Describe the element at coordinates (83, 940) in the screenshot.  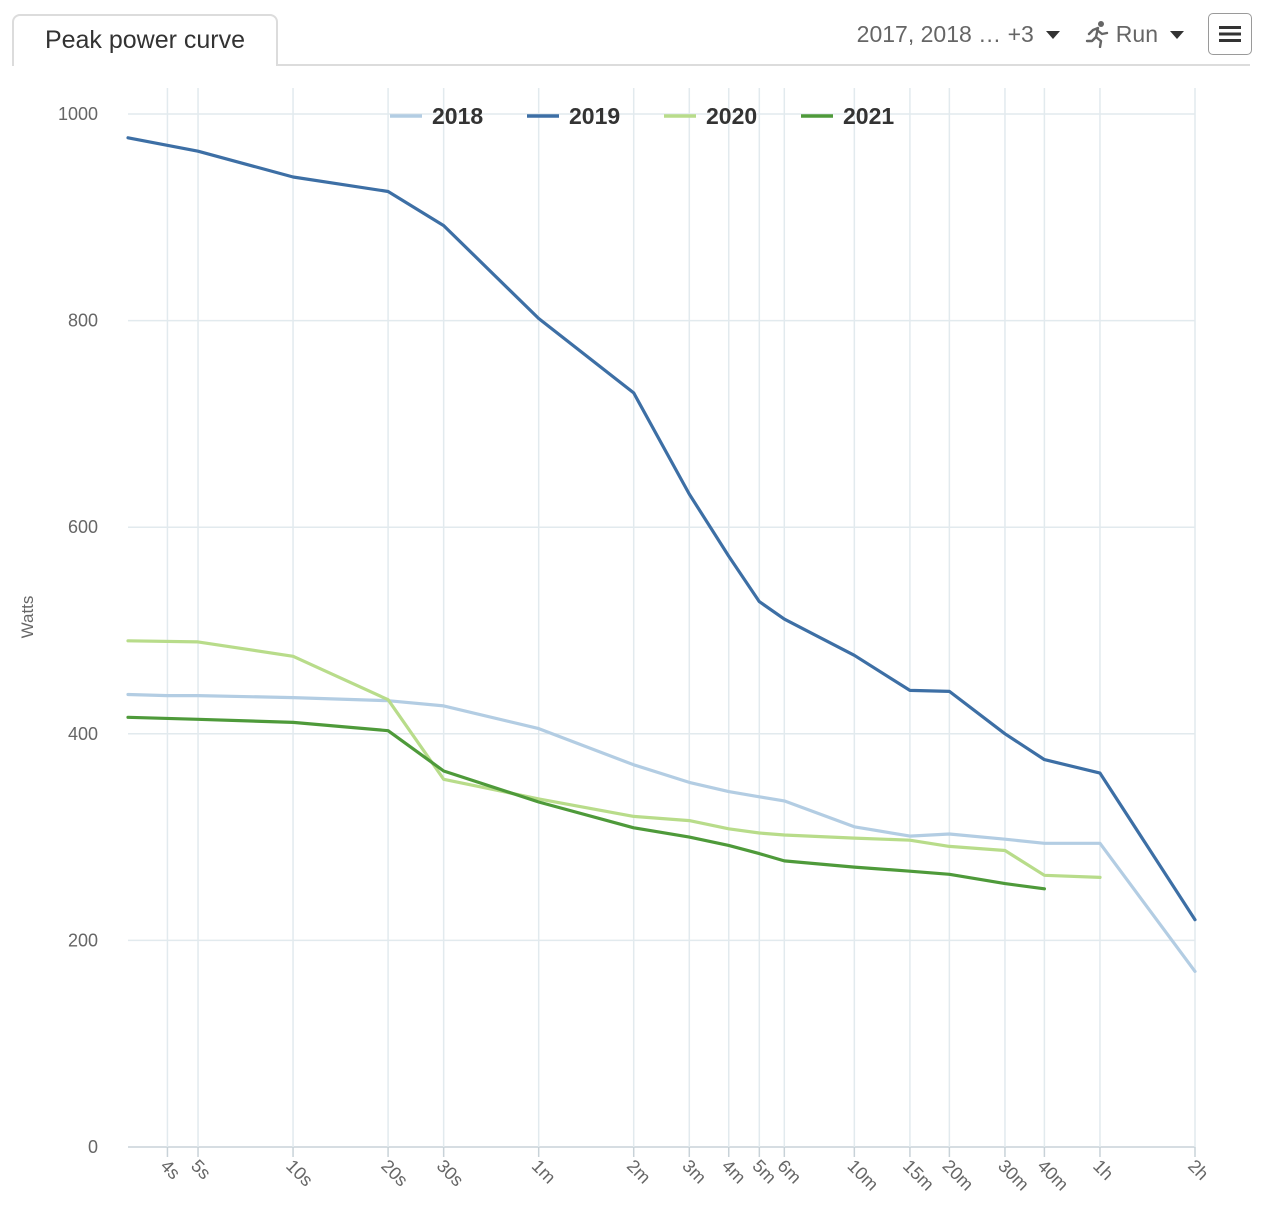
I see `y-tick-label: 200` at that location.